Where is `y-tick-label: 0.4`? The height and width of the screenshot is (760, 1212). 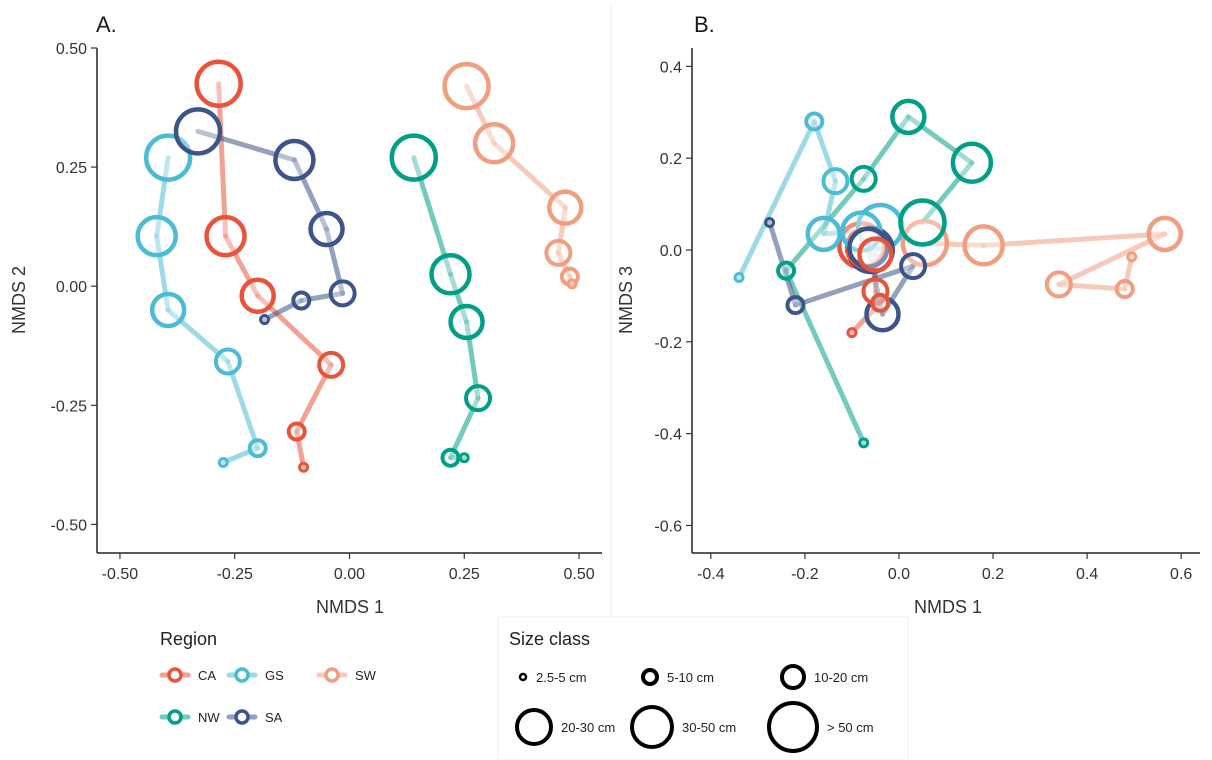
y-tick-label: 0.4 is located at coordinates (671, 67).